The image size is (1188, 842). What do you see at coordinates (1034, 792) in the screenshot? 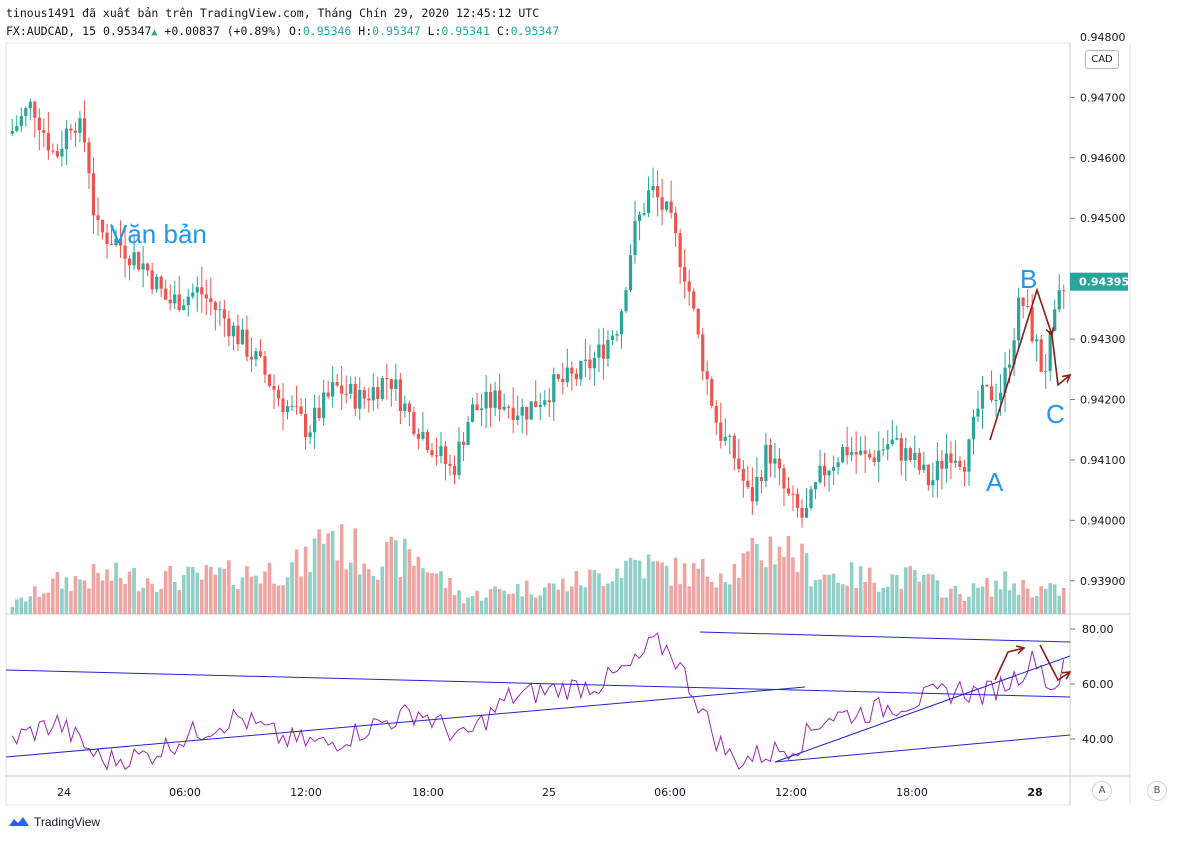
I see `time-tick-label: 28` at bounding box center [1034, 792].